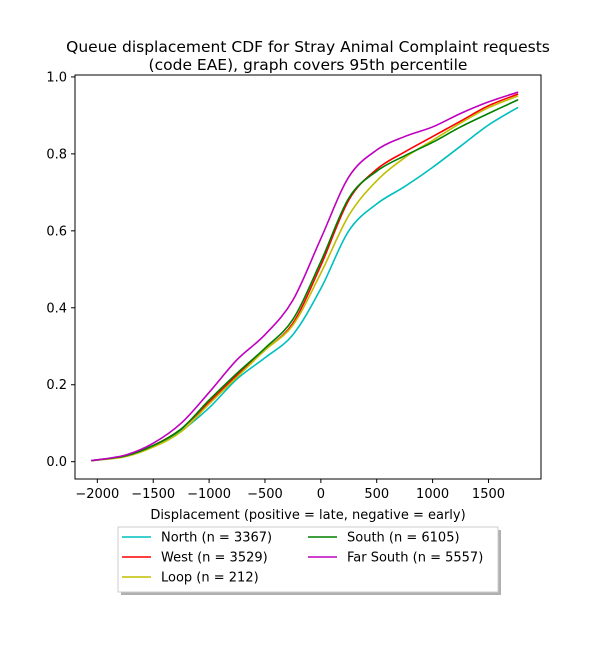 The image size is (600, 650). I want to click on y-tick-label: 0.6, so click(56, 231).